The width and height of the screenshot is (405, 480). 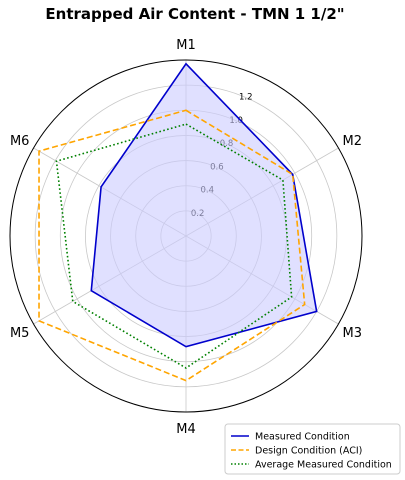 What do you see at coordinates (353, 141) in the screenshot?
I see `axis-label-m2: M2` at bounding box center [353, 141].